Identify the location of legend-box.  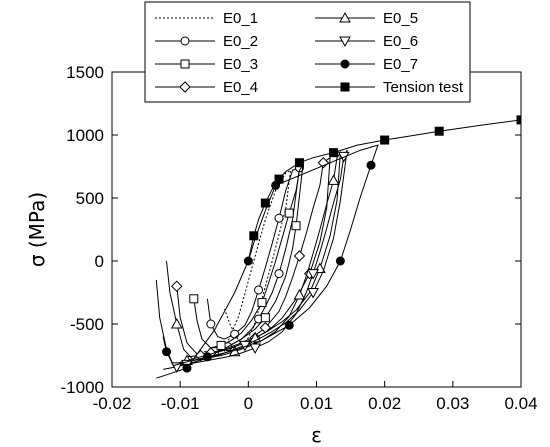
(307, 52).